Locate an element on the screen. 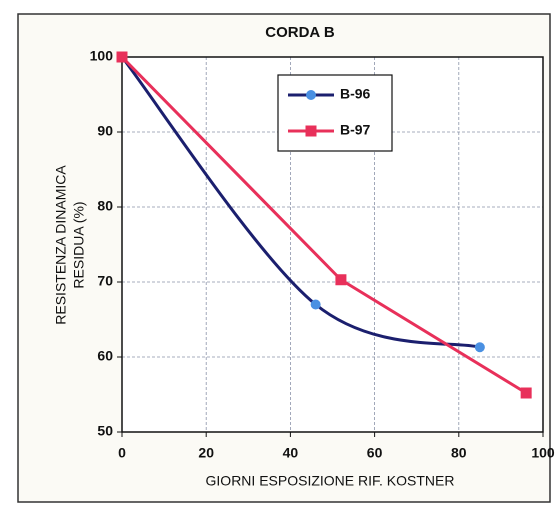  y-axis-label: RESIDUA (%) is located at coordinates (79, 244).